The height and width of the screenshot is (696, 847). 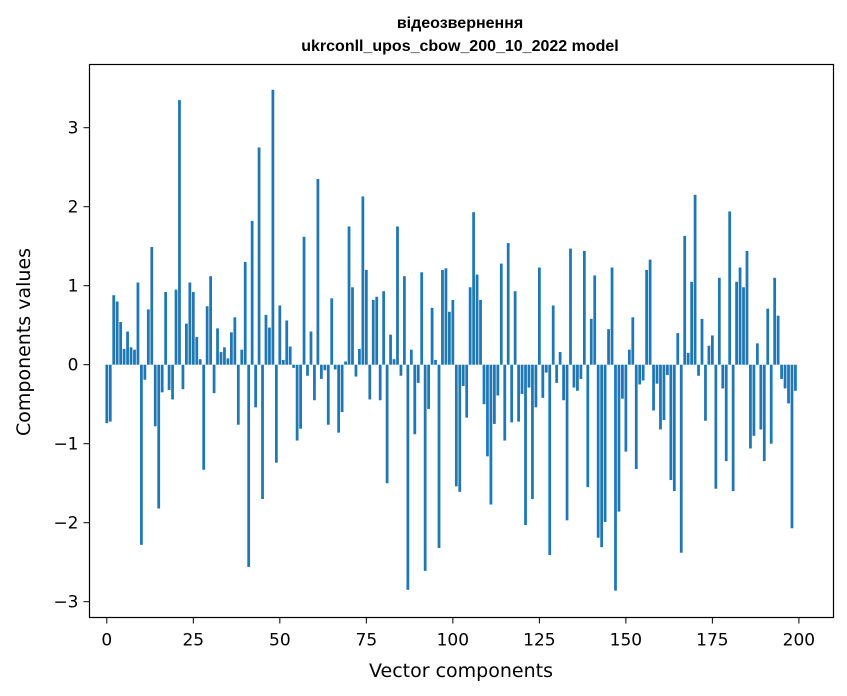 I want to click on x-tick-label-75: 75, so click(x=367, y=641).